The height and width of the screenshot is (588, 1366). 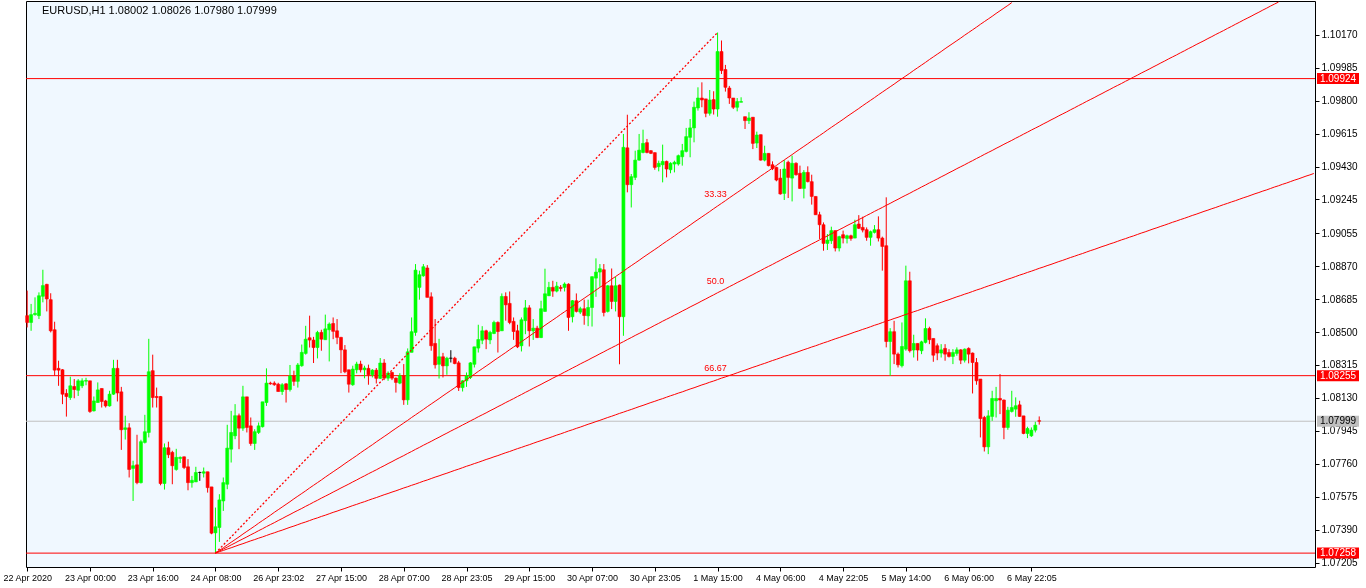 I want to click on y-tick-label: 1.09245, so click(x=1340, y=199).